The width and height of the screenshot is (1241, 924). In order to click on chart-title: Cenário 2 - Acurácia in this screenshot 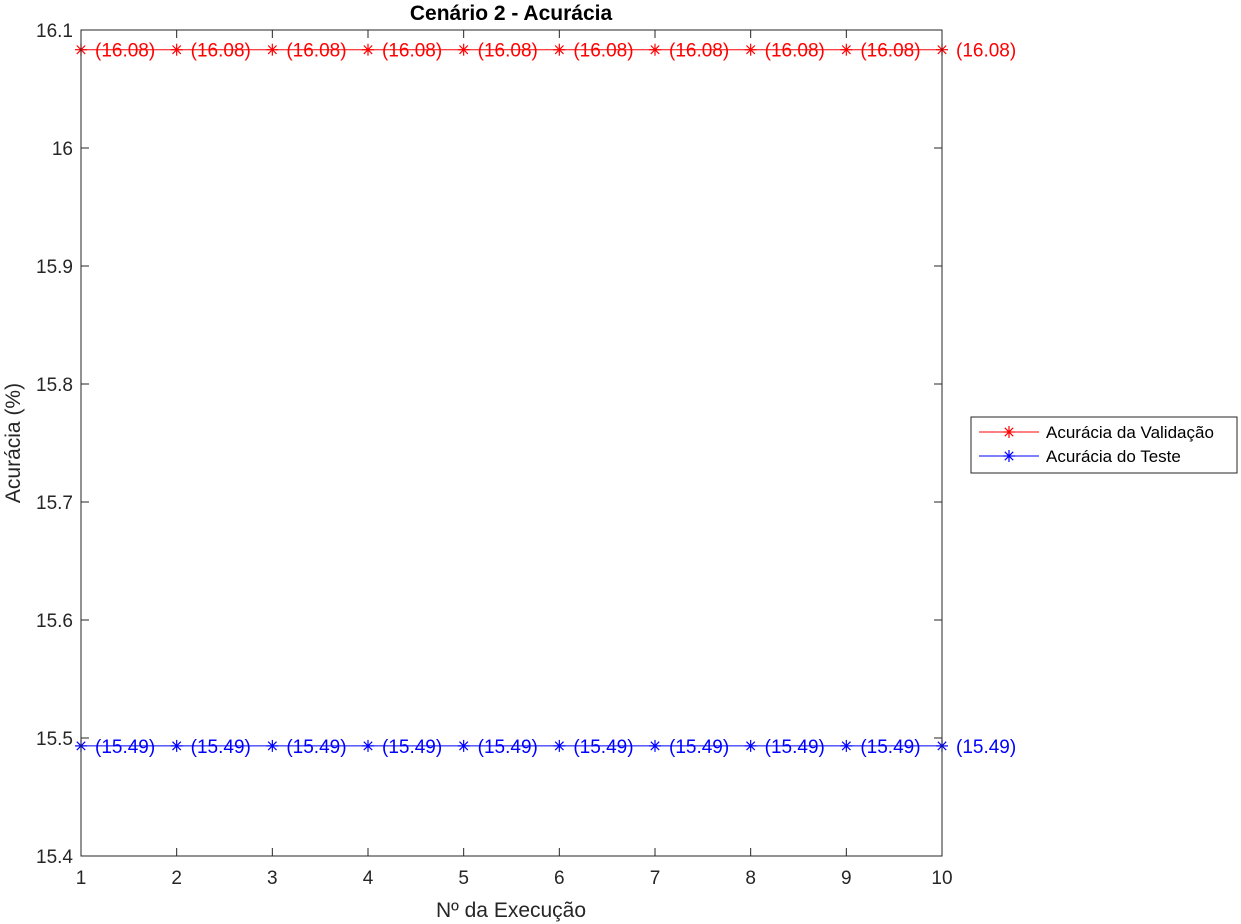, I will do `click(511, 13)`.